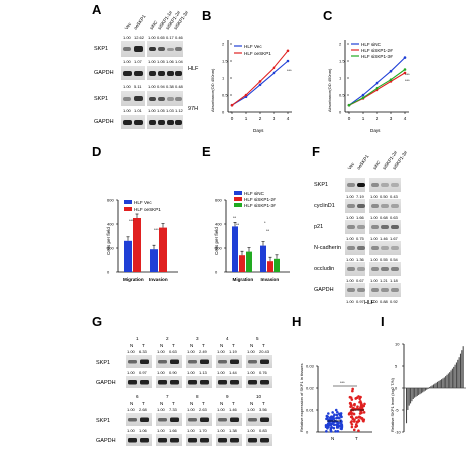 The height and width of the screenshot is (456, 474). What do you see at coordinates (143, 409) in the screenshot?
I see `g-skp1-value: 2.68` at bounding box center [143, 409].